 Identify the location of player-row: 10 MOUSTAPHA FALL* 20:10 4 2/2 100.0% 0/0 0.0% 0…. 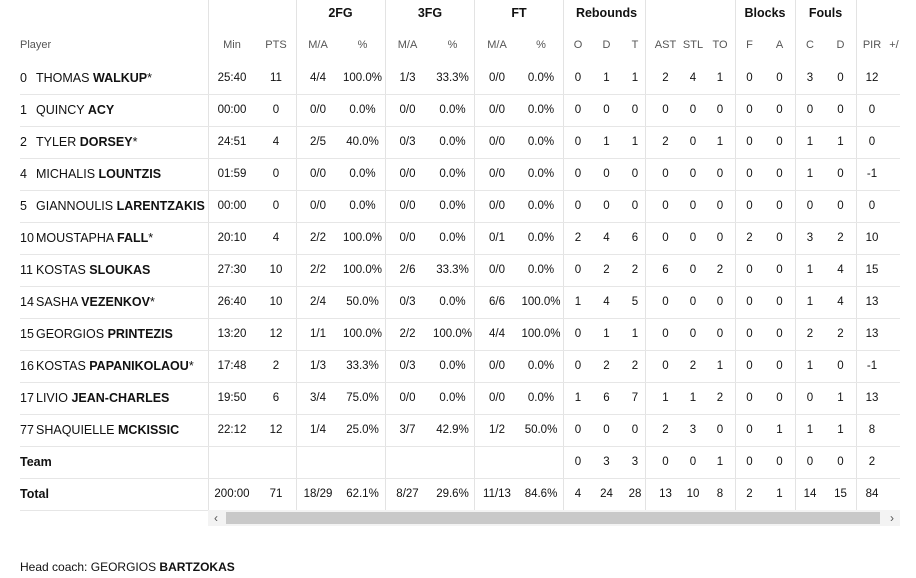
(460, 238).